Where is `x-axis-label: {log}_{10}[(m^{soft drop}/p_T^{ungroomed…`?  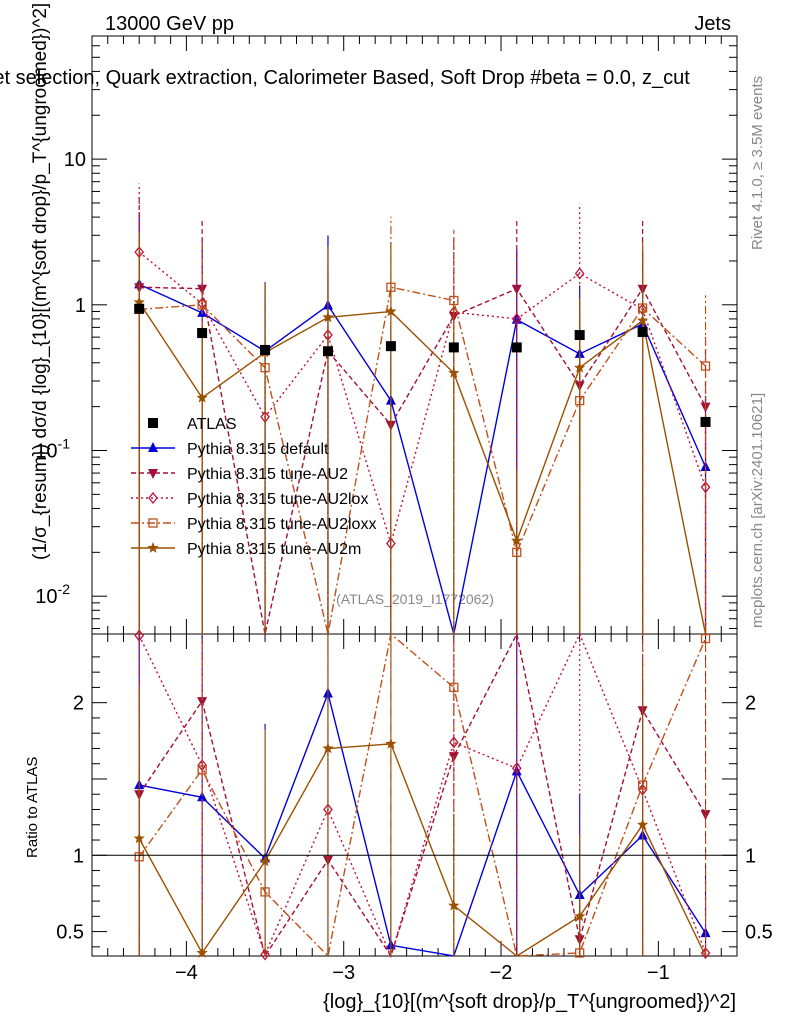 x-axis-label: {log}_{10}[(m^{soft drop}/p_T^{ungroomed… is located at coordinates (529, 1002).